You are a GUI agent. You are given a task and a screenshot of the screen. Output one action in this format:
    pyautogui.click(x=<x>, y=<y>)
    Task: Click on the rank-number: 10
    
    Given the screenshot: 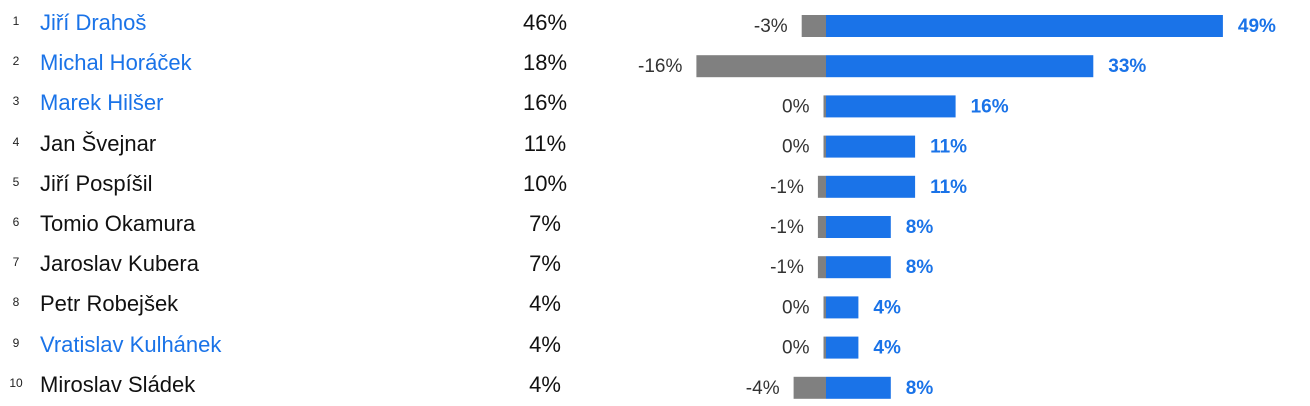 What is the action you would take?
    pyautogui.click(x=16, y=382)
    